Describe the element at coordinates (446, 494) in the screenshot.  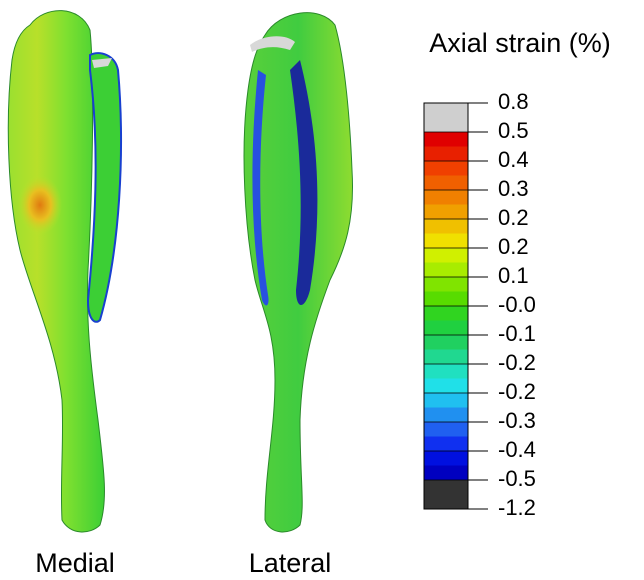
I see `colorbar-bottom` at that location.